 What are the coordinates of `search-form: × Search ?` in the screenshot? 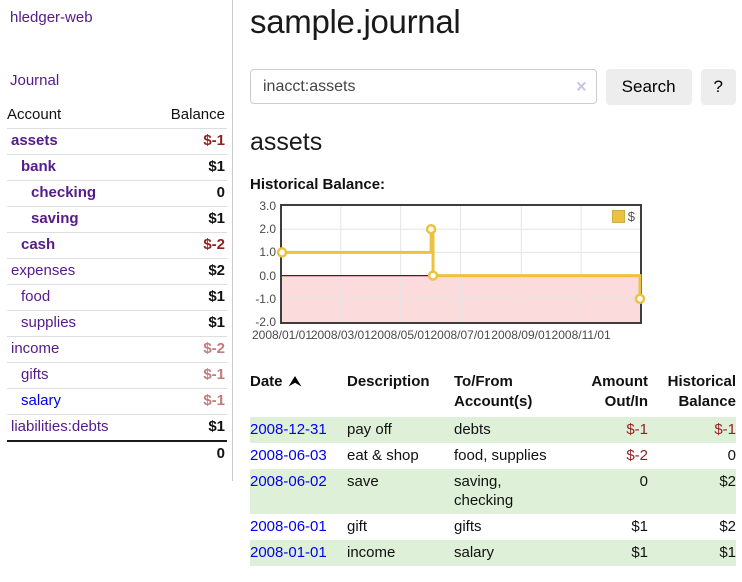 It's located at (493, 87).